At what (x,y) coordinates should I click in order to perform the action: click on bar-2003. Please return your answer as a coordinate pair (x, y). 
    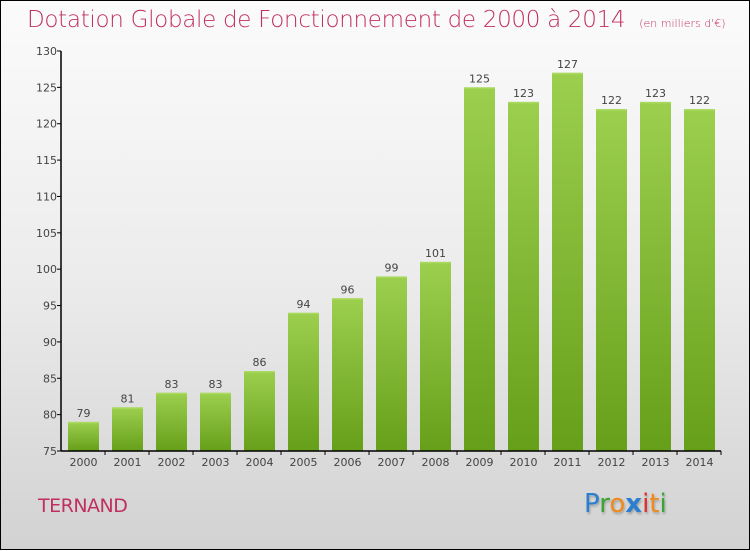
    Looking at the image, I should click on (215, 421).